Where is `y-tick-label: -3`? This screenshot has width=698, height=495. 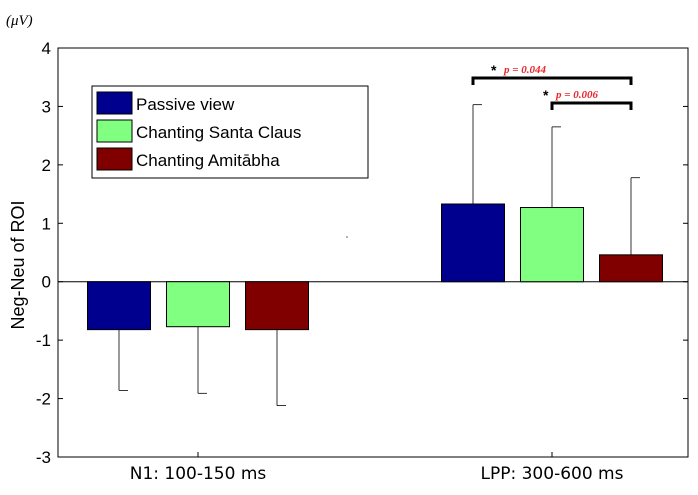 y-tick-label: -3 is located at coordinates (43, 457).